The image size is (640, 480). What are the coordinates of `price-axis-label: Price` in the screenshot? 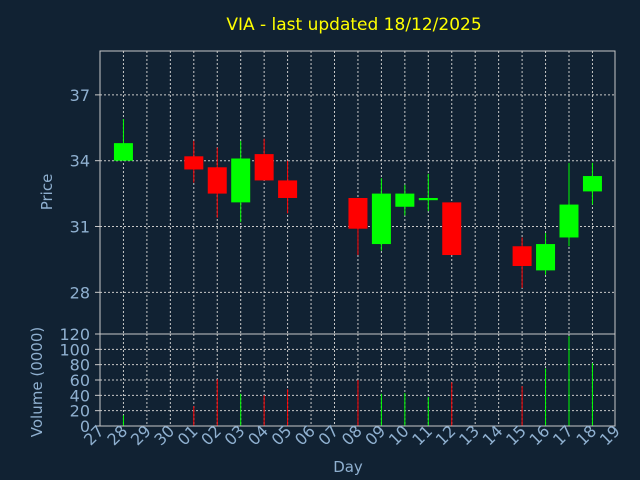 It's located at (47, 192).